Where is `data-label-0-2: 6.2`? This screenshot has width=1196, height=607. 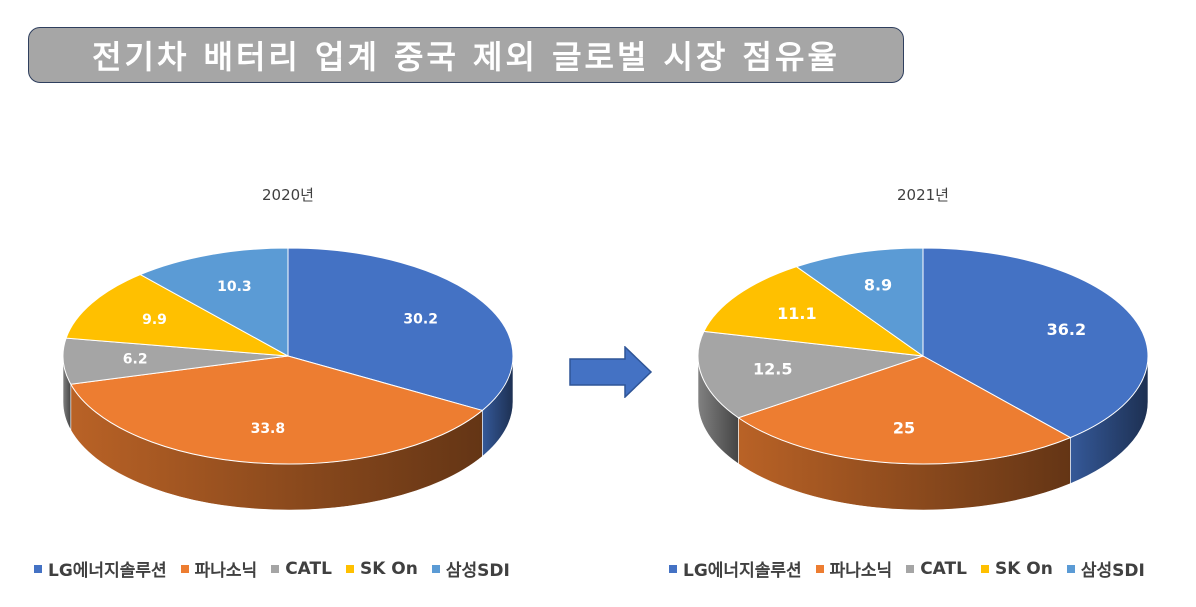
data-label-0-2: 6.2 is located at coordinates (135, 360).